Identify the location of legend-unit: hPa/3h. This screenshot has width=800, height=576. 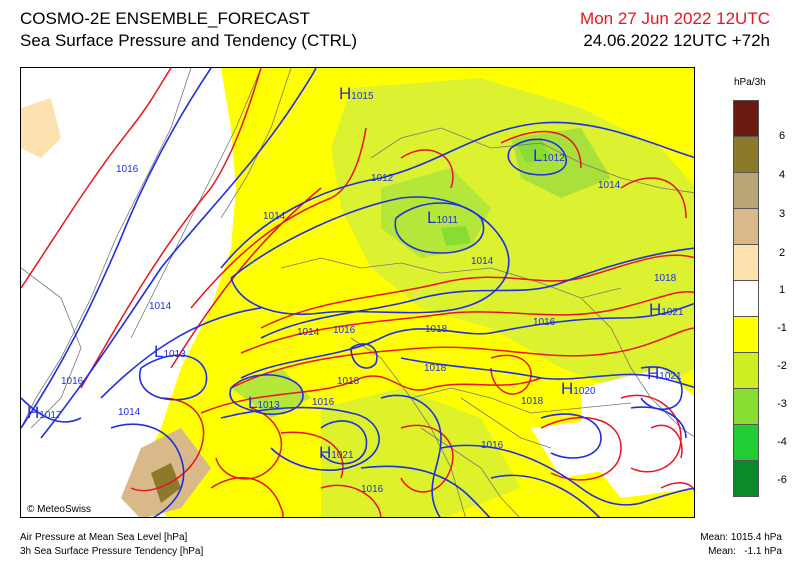
(750, 82).